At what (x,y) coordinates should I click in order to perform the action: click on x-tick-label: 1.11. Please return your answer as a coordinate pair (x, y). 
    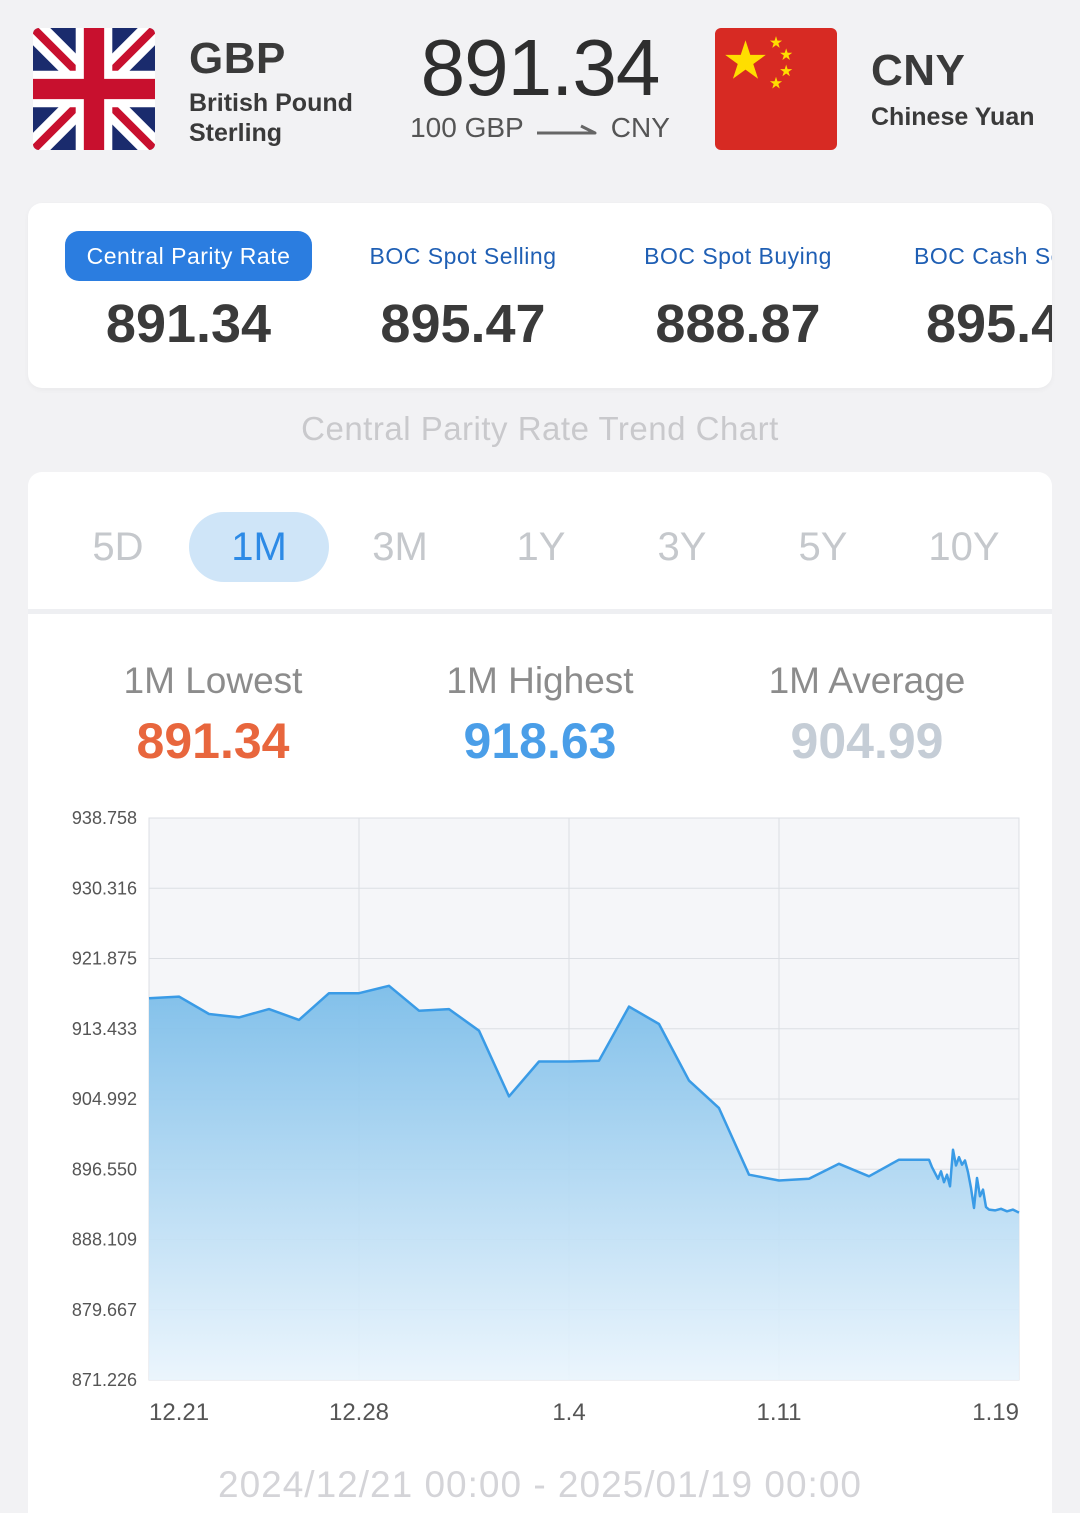
    Looking at the image, I should click on (779, 1412).